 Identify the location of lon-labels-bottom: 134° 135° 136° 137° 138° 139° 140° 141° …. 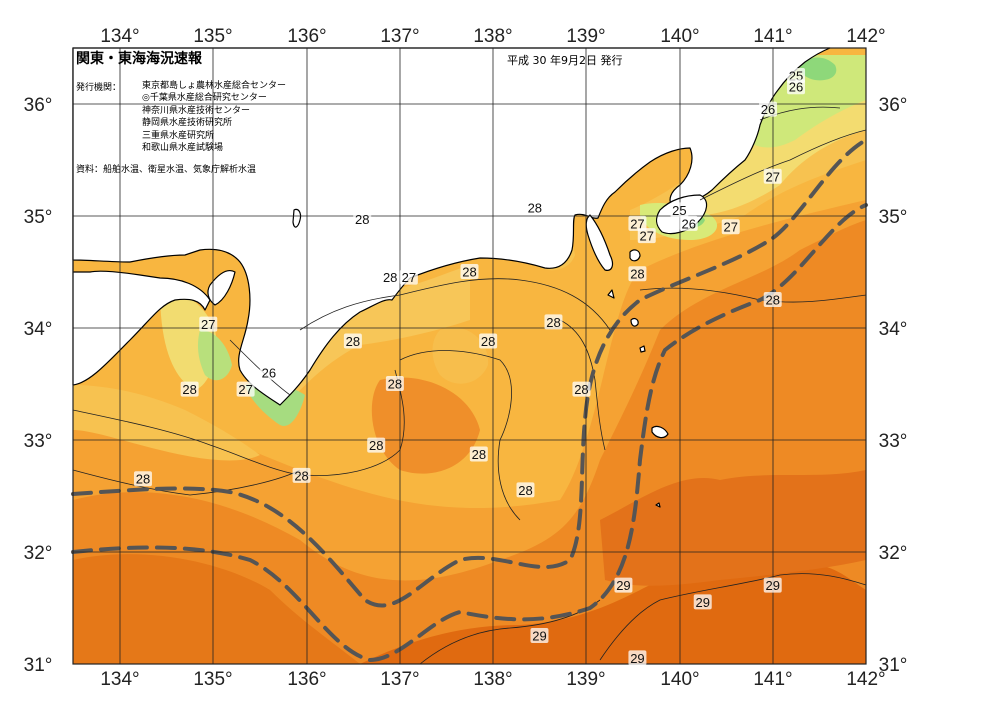
(492, 679).